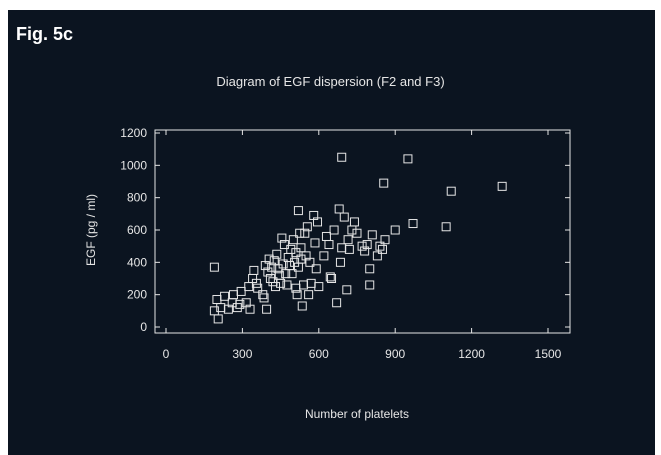 The image size is (661, 455). What do you see at coordinates (166, 354) in the screenshot?
I see `x-tick-label: 0` at bounding box center [166, 354].